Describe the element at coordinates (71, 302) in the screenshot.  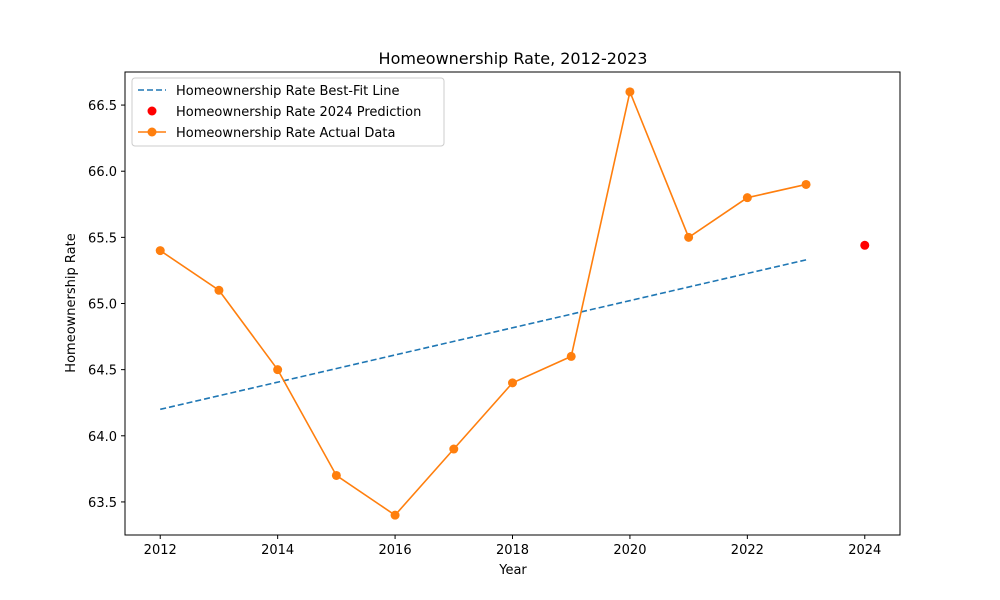
I see `y-axis-label: Homeownership Rate` at that location.